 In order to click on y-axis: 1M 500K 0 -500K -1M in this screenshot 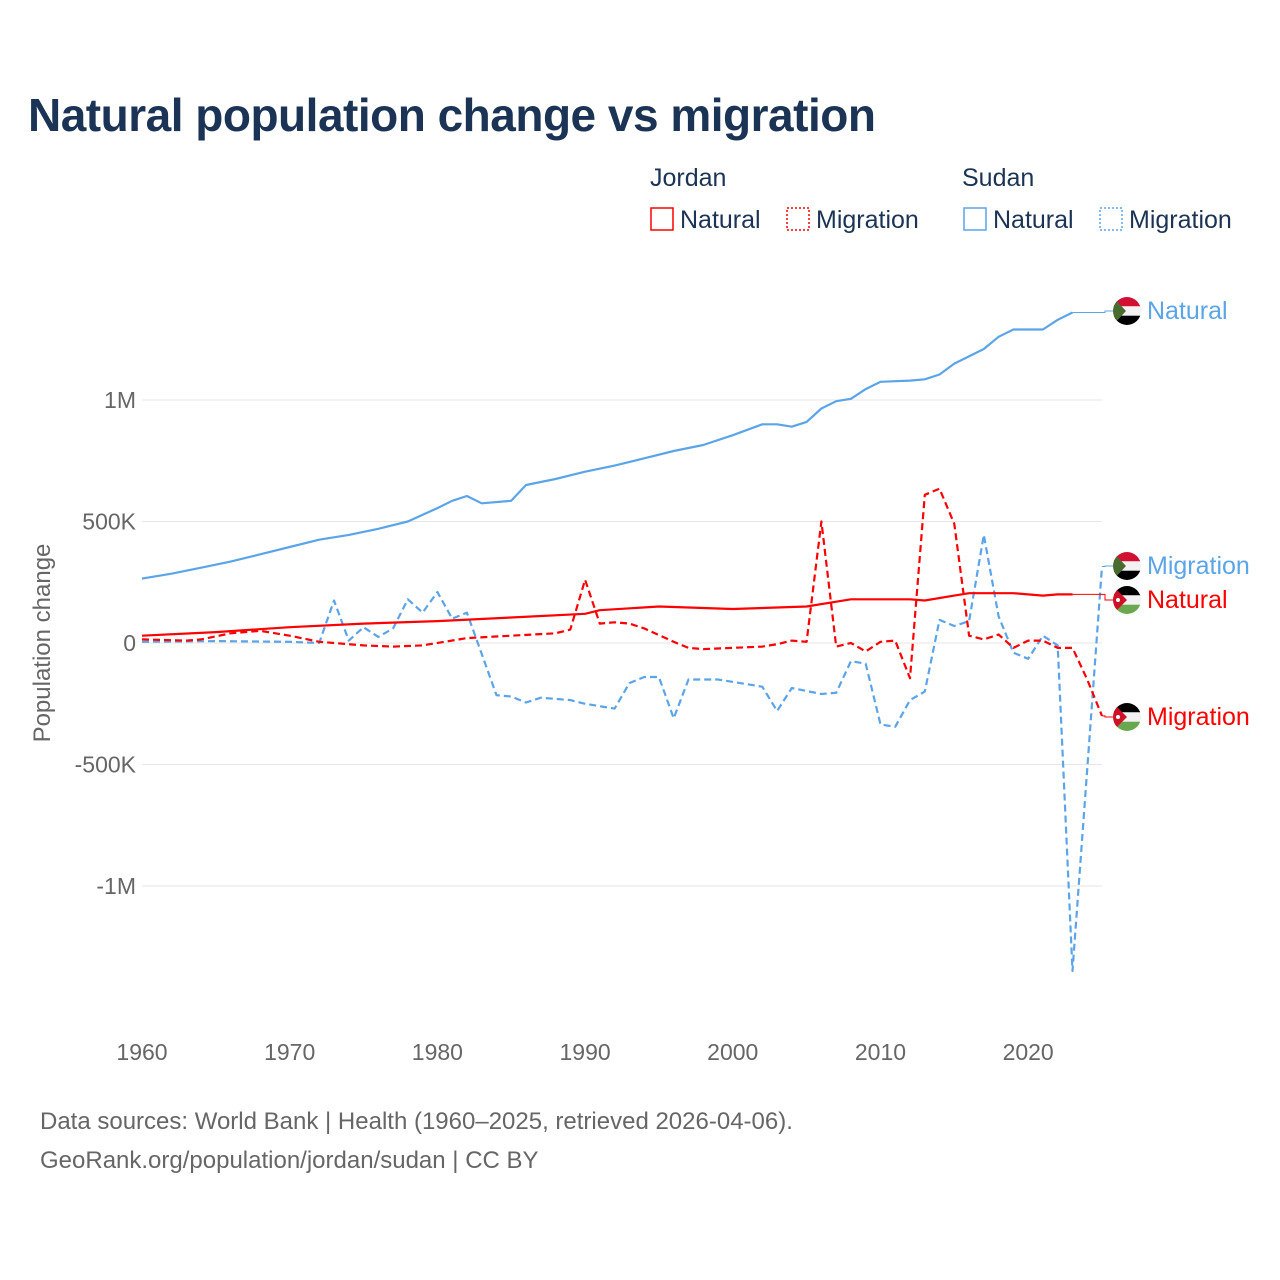, I will do `click(106, 643)`.